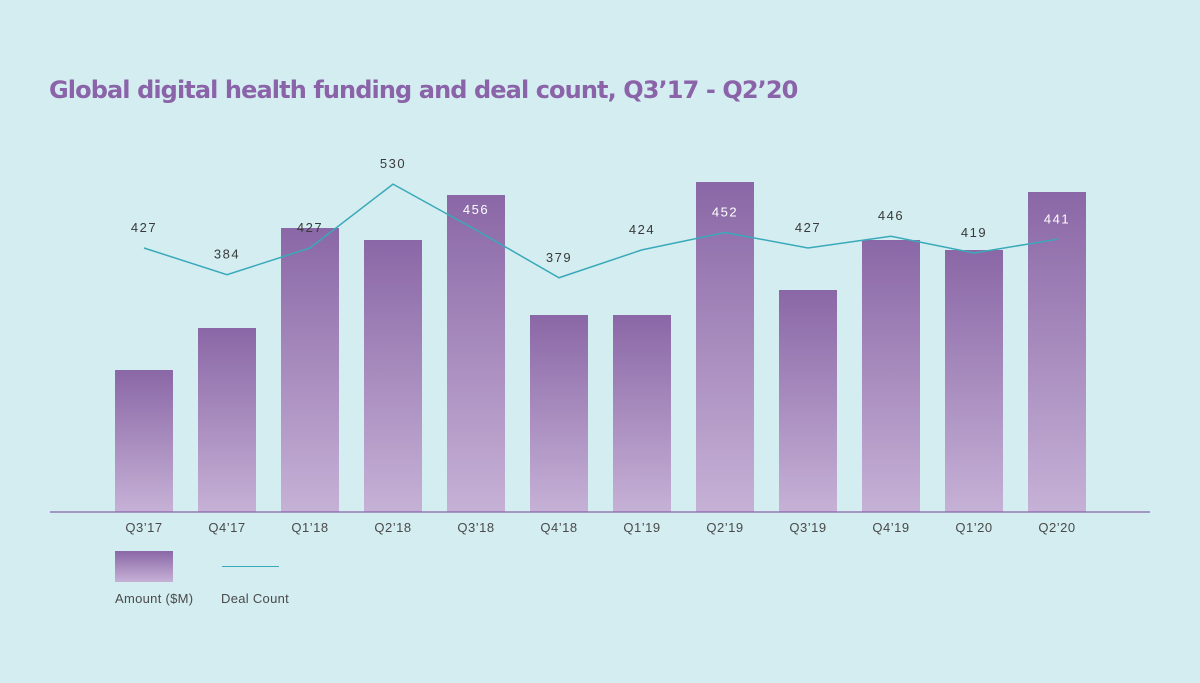 The height and width of the screenshot is (683, 1200). I want to click on x-tick-label: Q2’18, so click(392, 527).